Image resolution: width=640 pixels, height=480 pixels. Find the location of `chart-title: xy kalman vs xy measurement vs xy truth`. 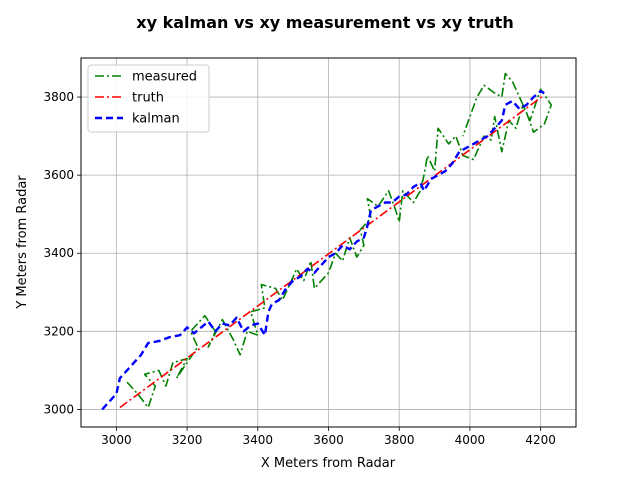

chart-title: xy kalman vs xy measurement vs xy truth is located at coordinates (324, 22).